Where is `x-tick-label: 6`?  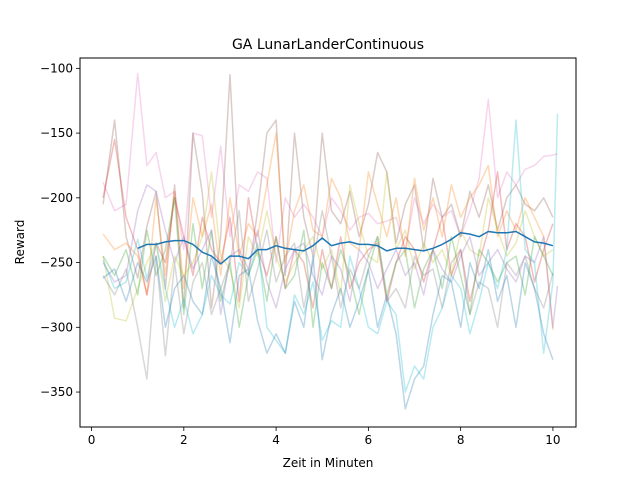 x-tick-label: 6 is located at coordinates (369, 440).